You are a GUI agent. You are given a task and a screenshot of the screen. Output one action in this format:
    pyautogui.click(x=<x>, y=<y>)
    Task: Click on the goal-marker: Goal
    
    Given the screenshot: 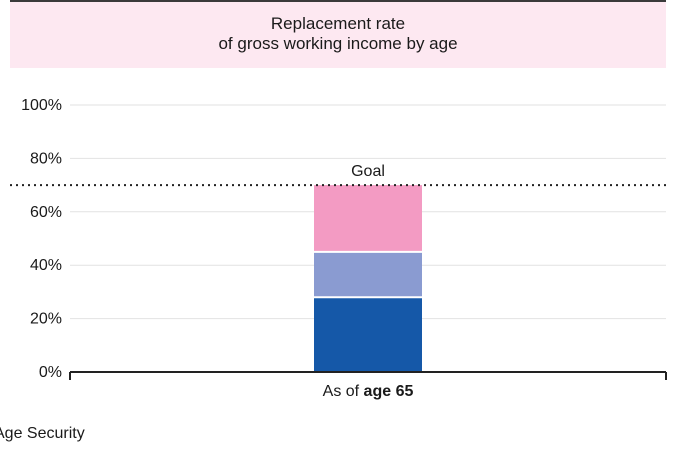 What is the action you would take?
    pyautogui.click(x=338, y=175)
    